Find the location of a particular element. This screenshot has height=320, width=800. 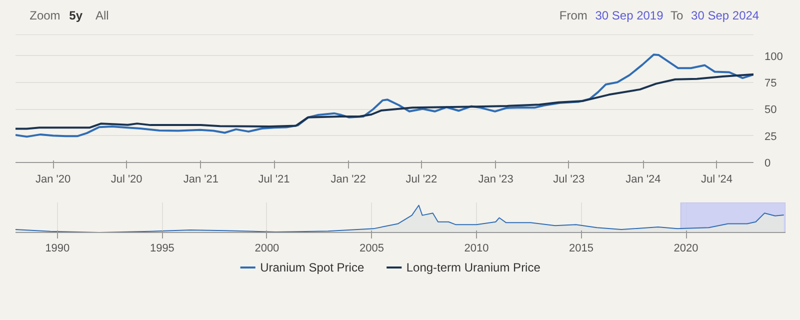

x-tick-label: 2000 is located at coordinates (267, 248).